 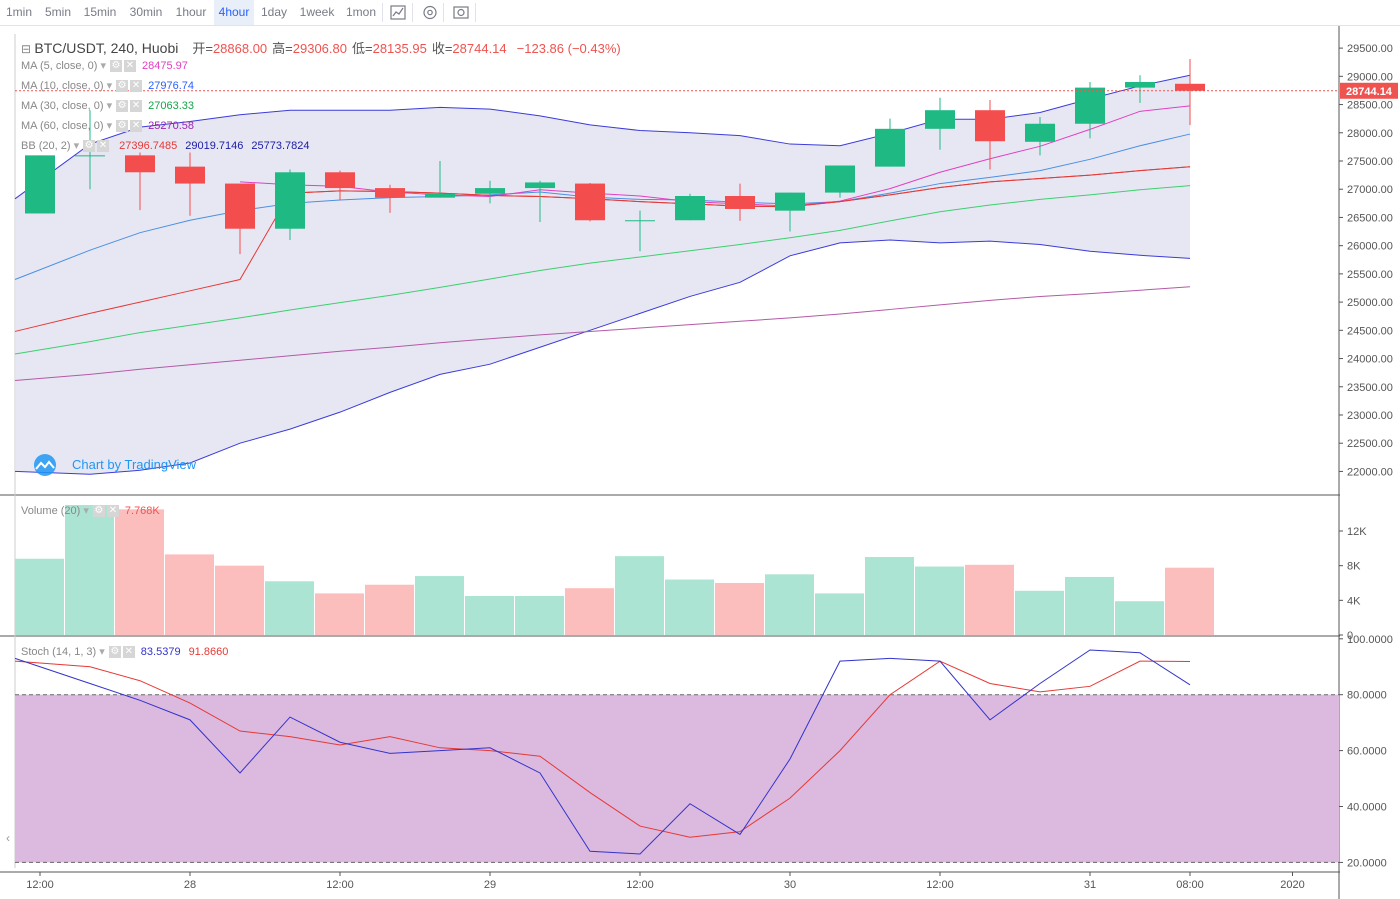 I want to click on ohlc-close-label: 收=, so click(x=442, y=48).